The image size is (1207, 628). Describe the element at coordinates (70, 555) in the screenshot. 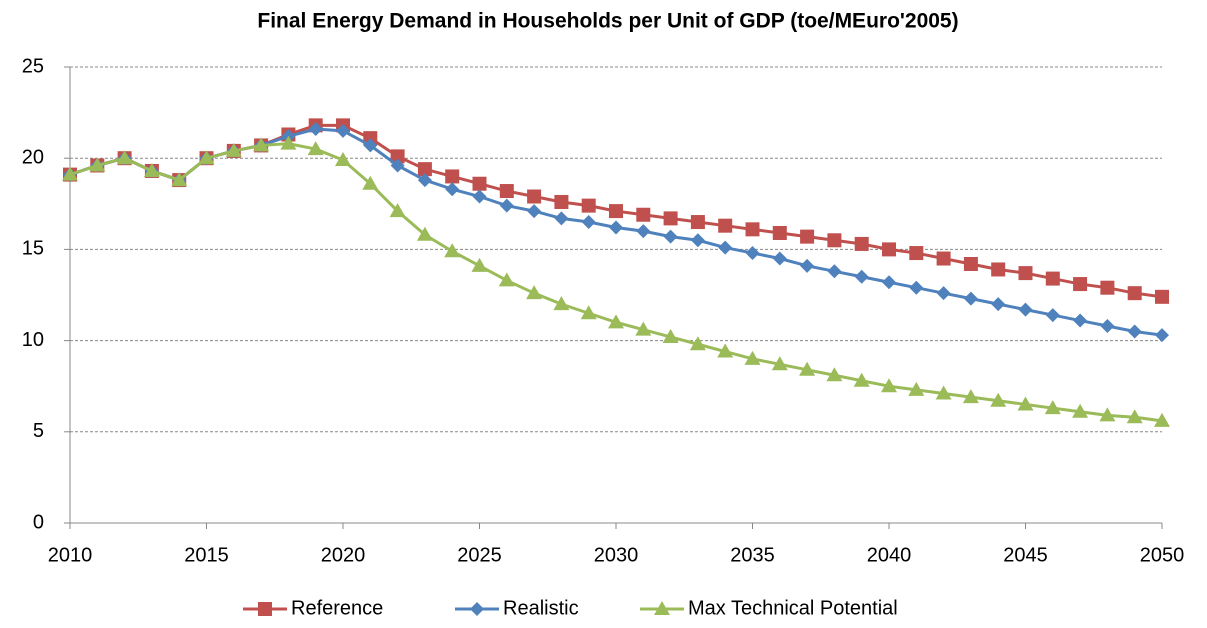

I see `x-tick-label: 2010` at that location.